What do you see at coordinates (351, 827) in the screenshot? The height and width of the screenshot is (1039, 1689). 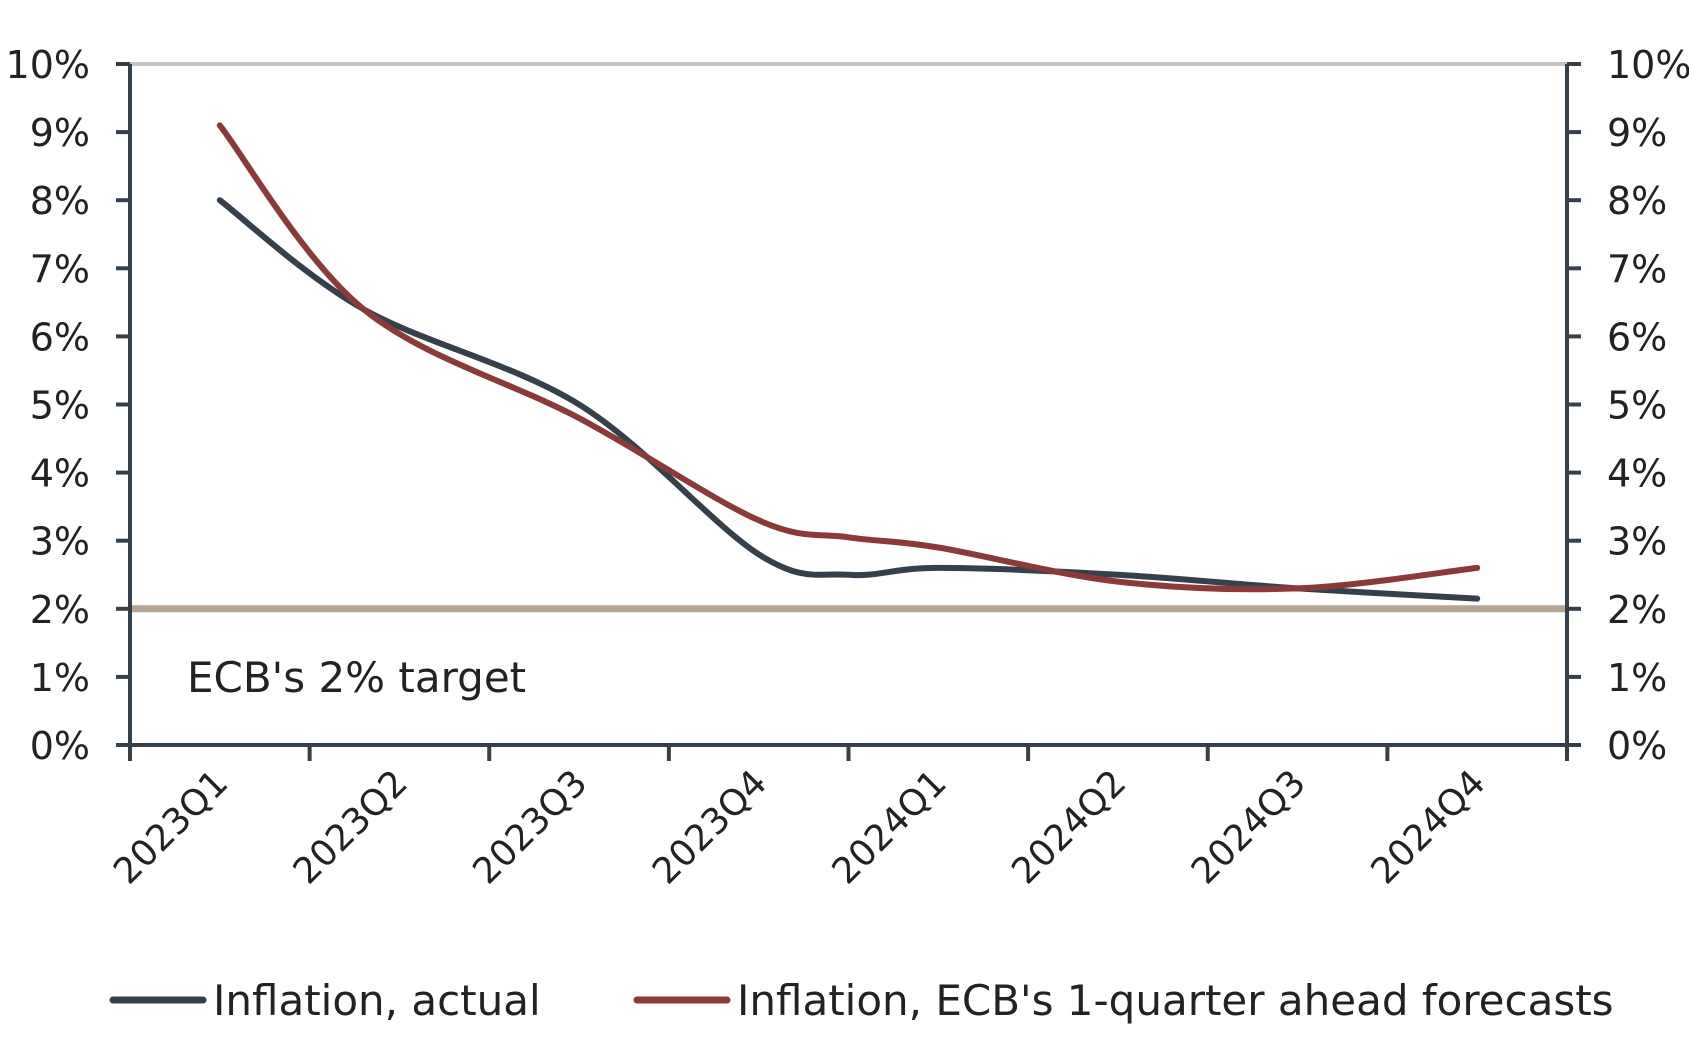 I see `x-category-label: 2023Q2` at bounding box center [351, 827].